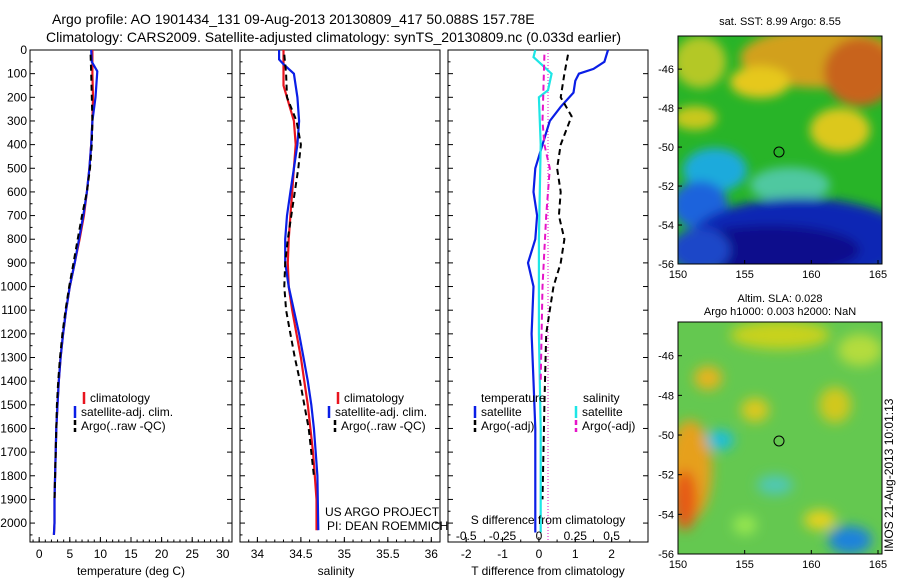 The image size is (900, 580). Describe the element at coordinates (13, 428) in the screenshot. I see `y-tick-label: 1600` at that location.